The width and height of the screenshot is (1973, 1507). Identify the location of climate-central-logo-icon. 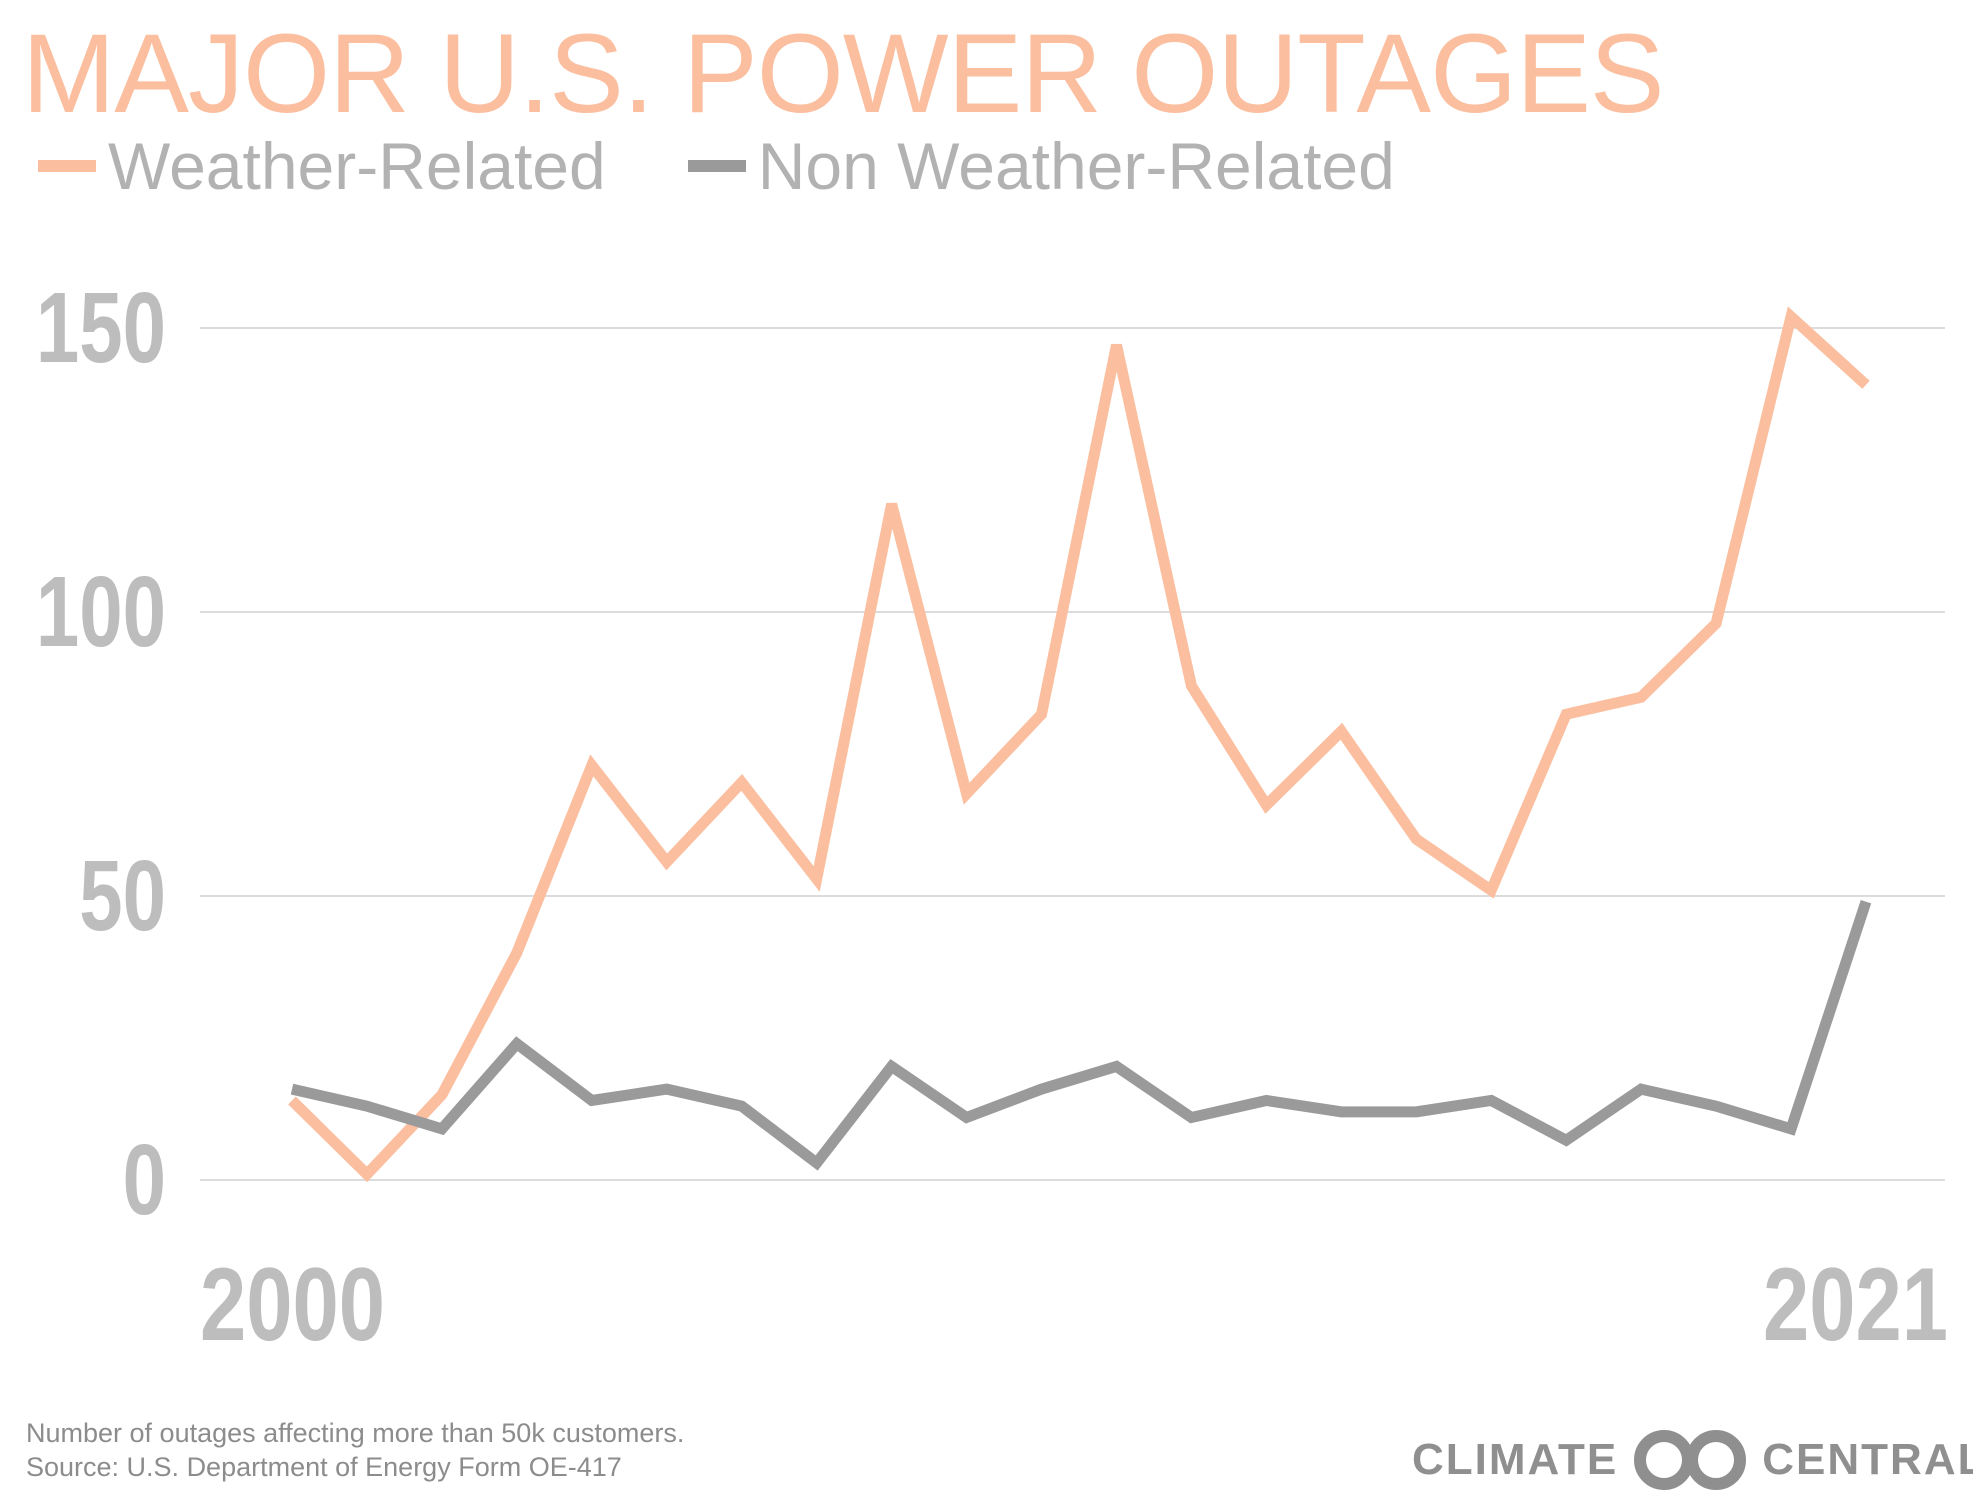
(1690, 1460).